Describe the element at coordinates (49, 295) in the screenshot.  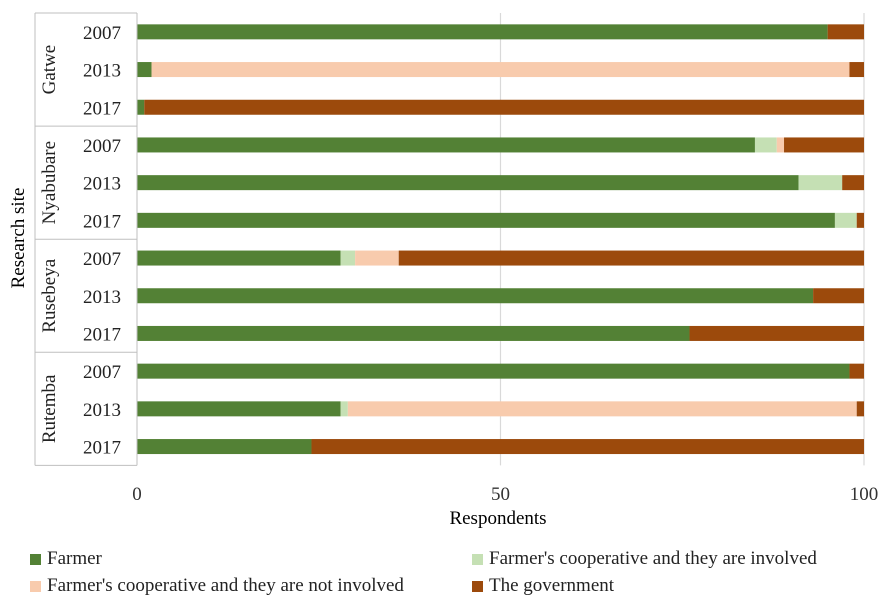
I see `group-label: Rusebeya` at that location.